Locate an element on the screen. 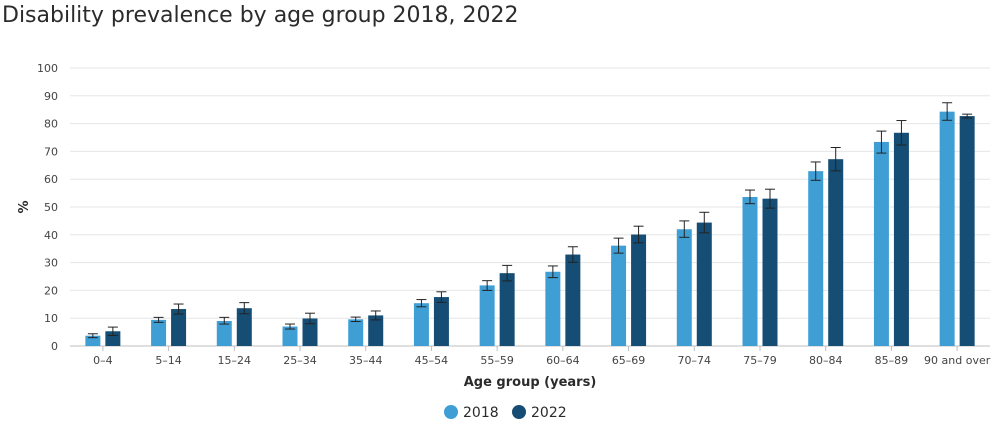 The height and width of the screenshot is (432, 1000). y-tick-label: 90 is located at coordinates (51, 96).